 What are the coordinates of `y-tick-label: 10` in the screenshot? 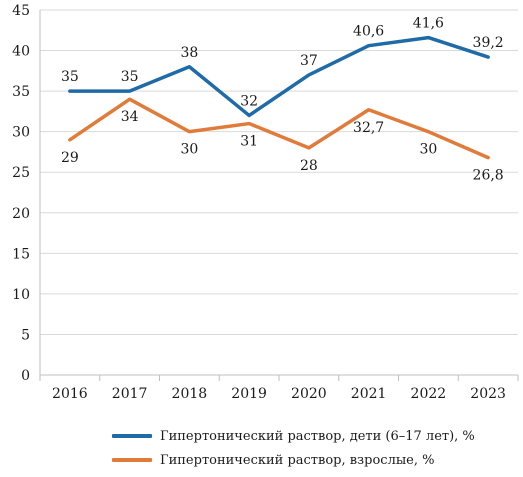 It's located at (21, 295).